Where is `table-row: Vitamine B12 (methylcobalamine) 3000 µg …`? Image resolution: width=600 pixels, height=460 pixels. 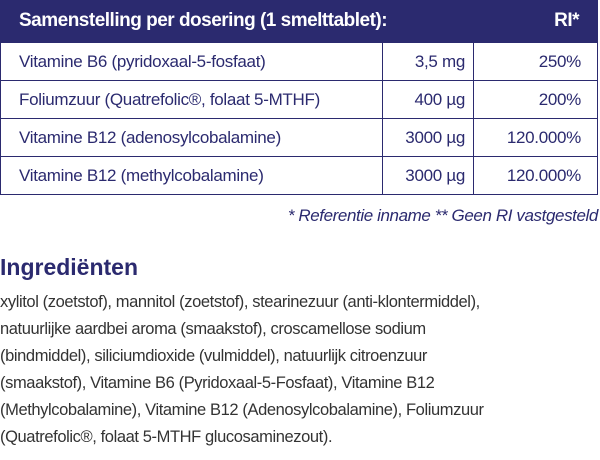
table-row: Vitamine B12 (methylcobalamine) 3000 µg … is located at coordinates (299, 175).